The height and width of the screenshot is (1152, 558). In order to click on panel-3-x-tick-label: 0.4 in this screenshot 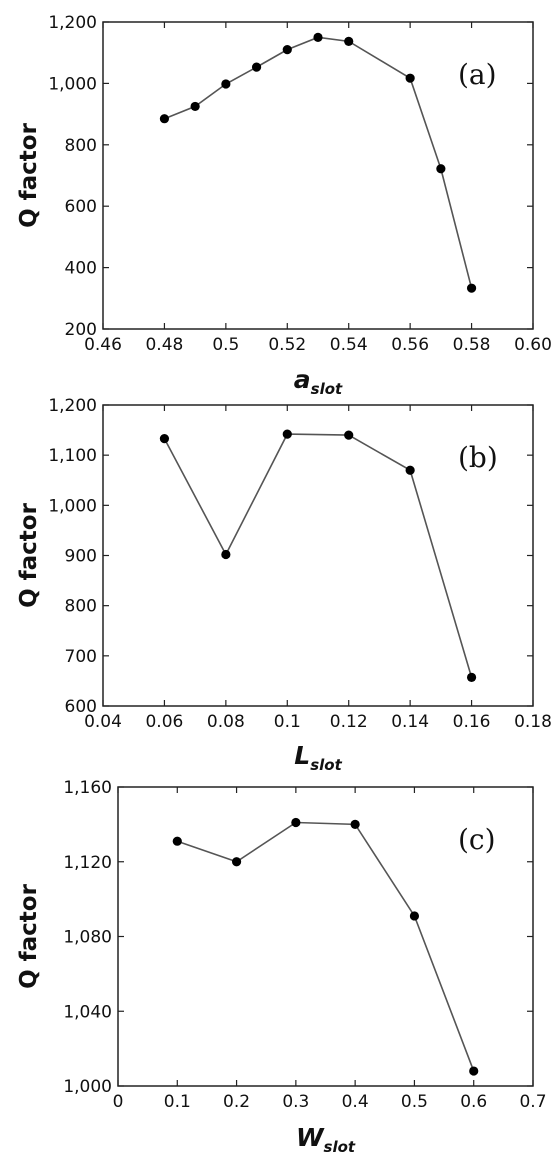, I will do `click(355, 1102)`.